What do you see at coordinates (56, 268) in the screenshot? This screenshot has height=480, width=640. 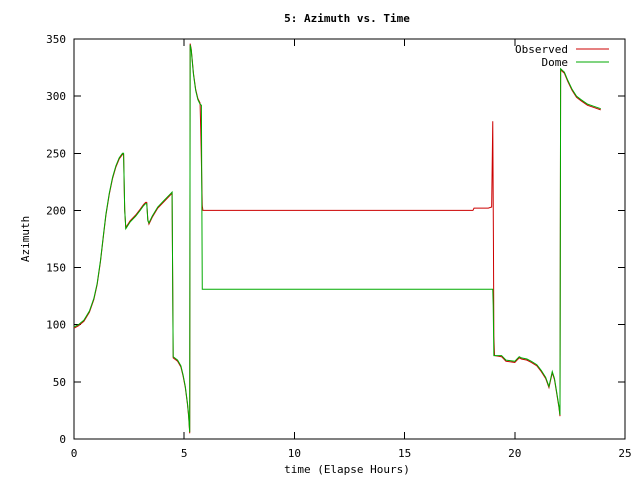 I see `y-tick-label: 150` at bounding box center [56, 268].